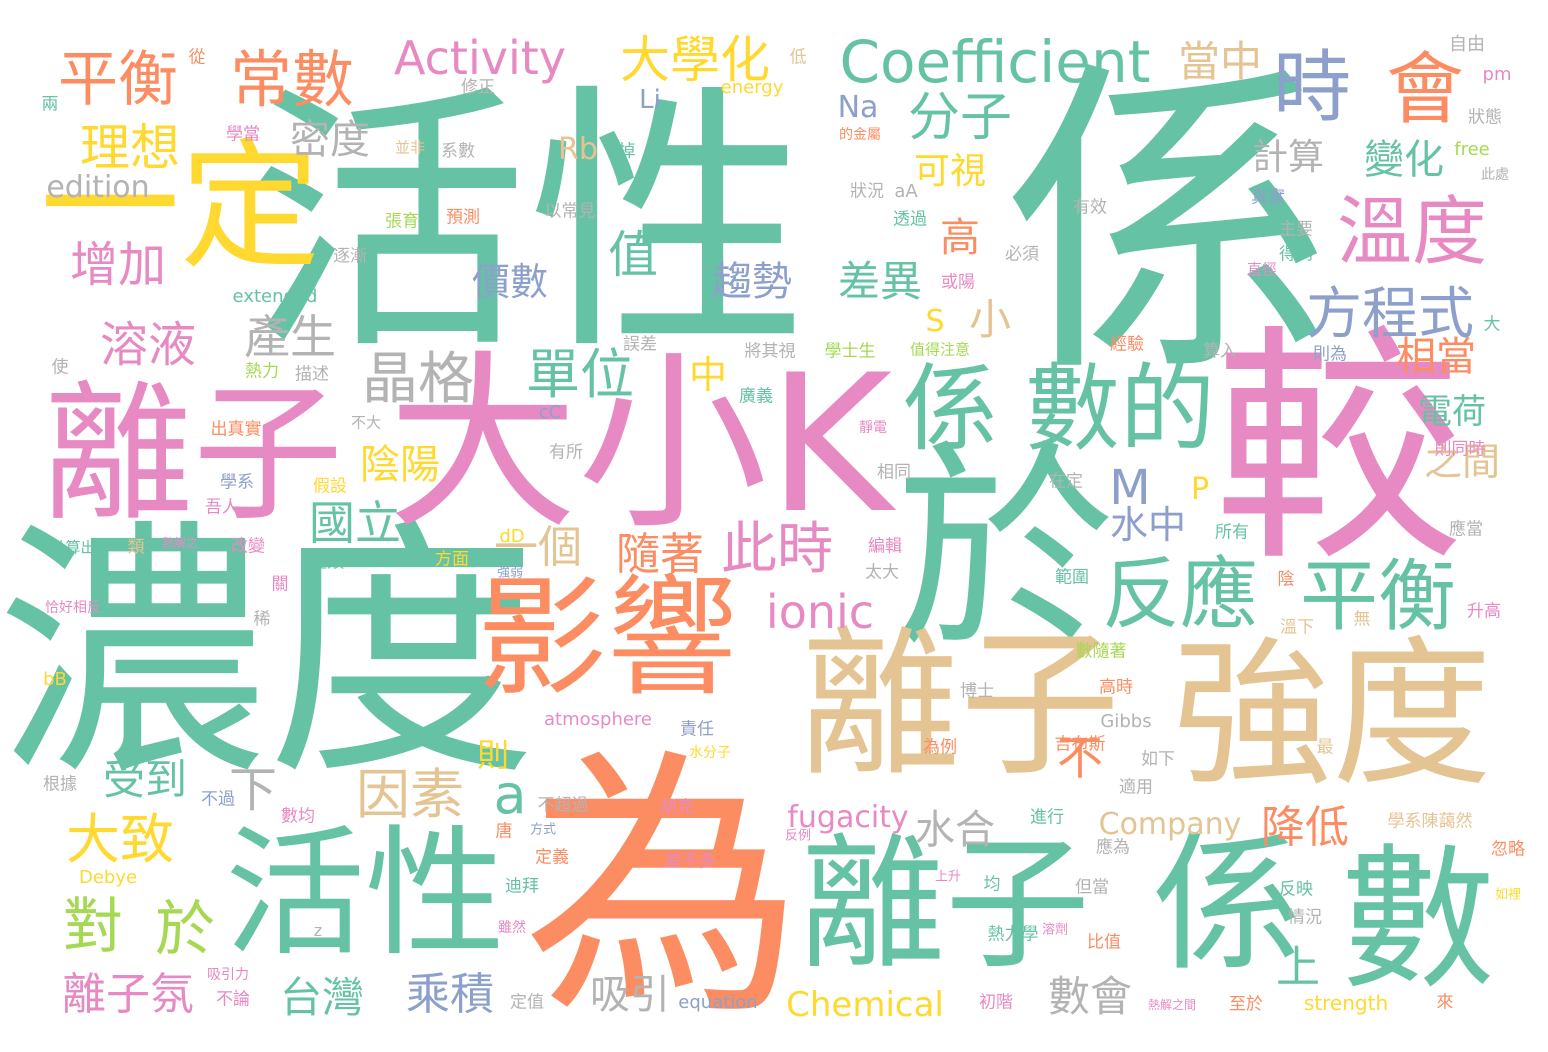 The height and width of the screenshot is (1052, 1548). What do you see at coordinates (1378, 597) in the screenshot?
I see `word-pingheng-right: 平衡` at bounding box center [1378, 597].